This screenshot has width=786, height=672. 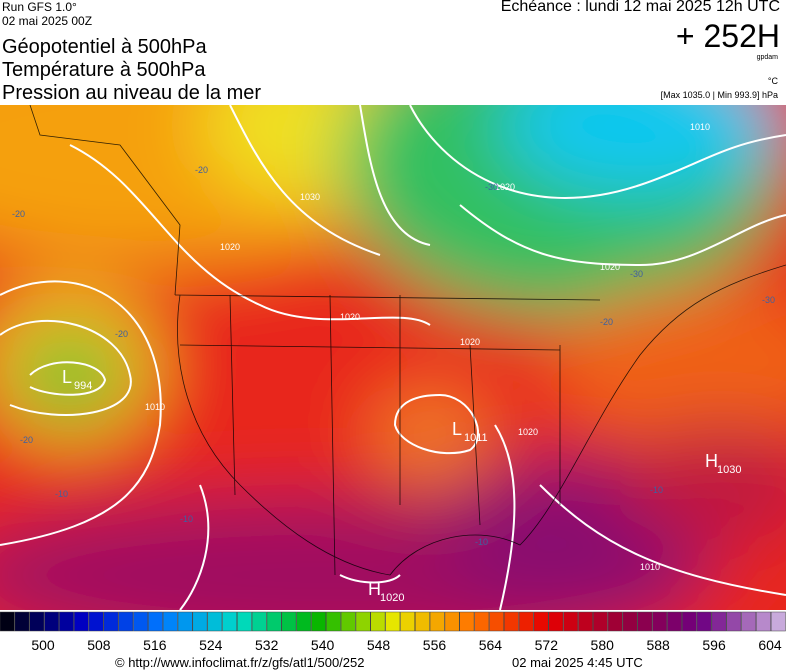 What do you see at coordinates (39, 7) in the screenshot?
I see `run: Run GFS 1.0°` at bounding box center [39, 7].